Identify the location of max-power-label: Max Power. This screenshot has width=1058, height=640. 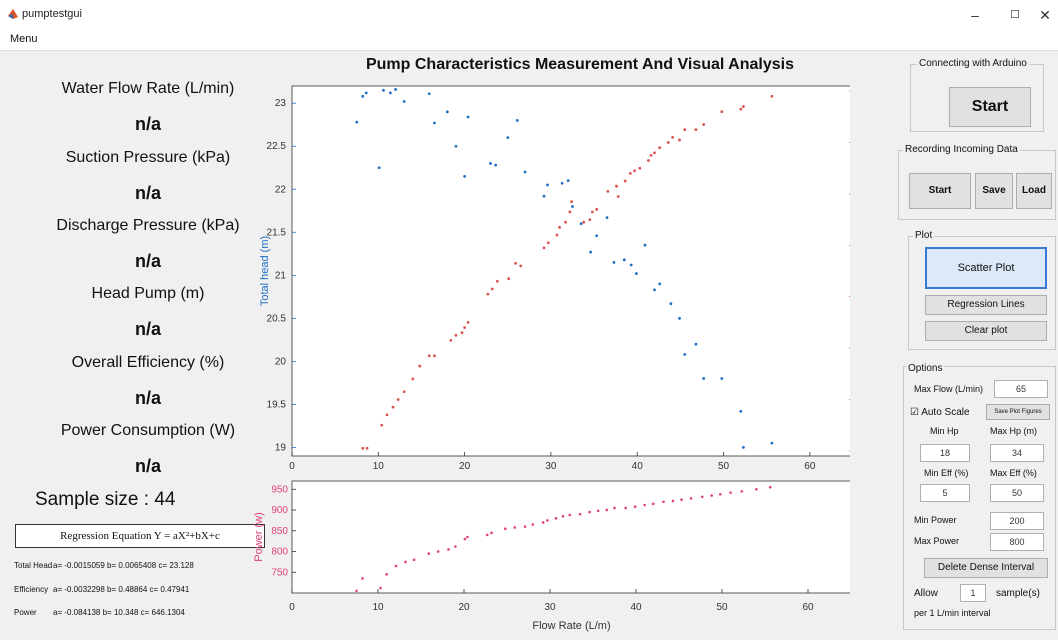
(937, 541).